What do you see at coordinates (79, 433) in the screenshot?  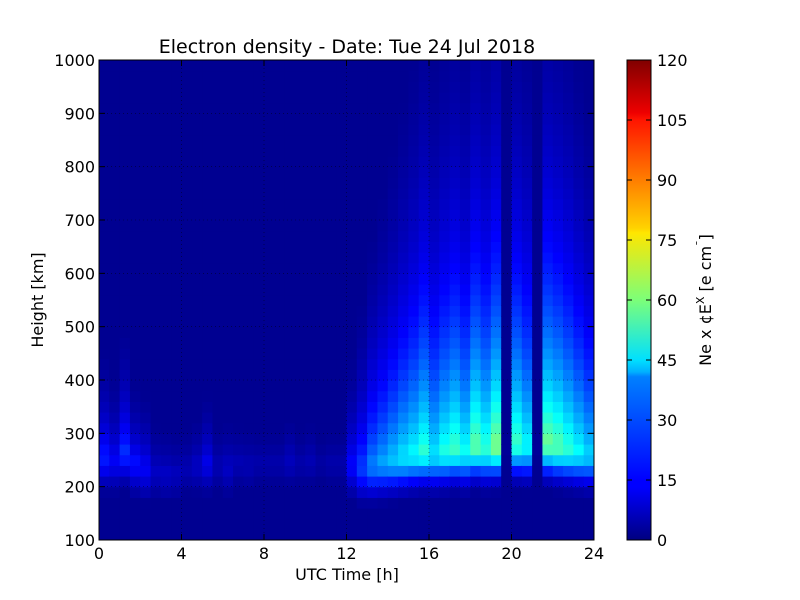 I see `y-tick-label: 300` at bounding box center [79, 433].